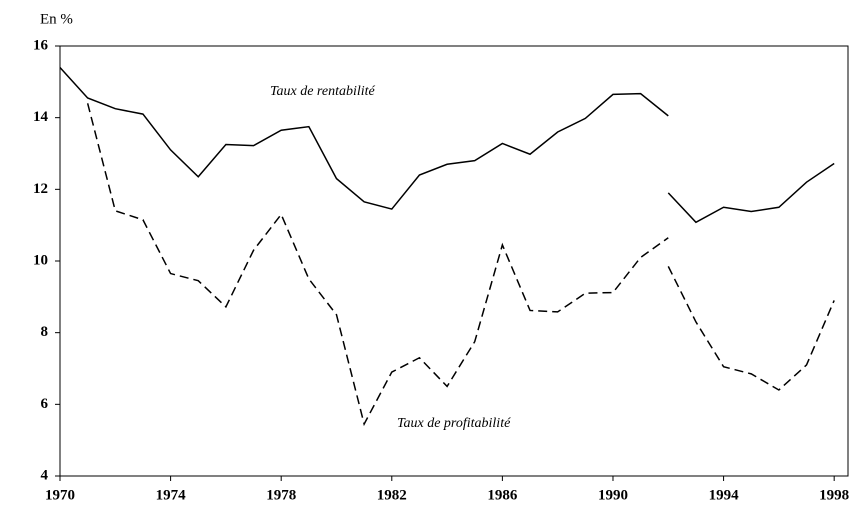  I want to click on x-tick-label: 1982, so click(392, 495).